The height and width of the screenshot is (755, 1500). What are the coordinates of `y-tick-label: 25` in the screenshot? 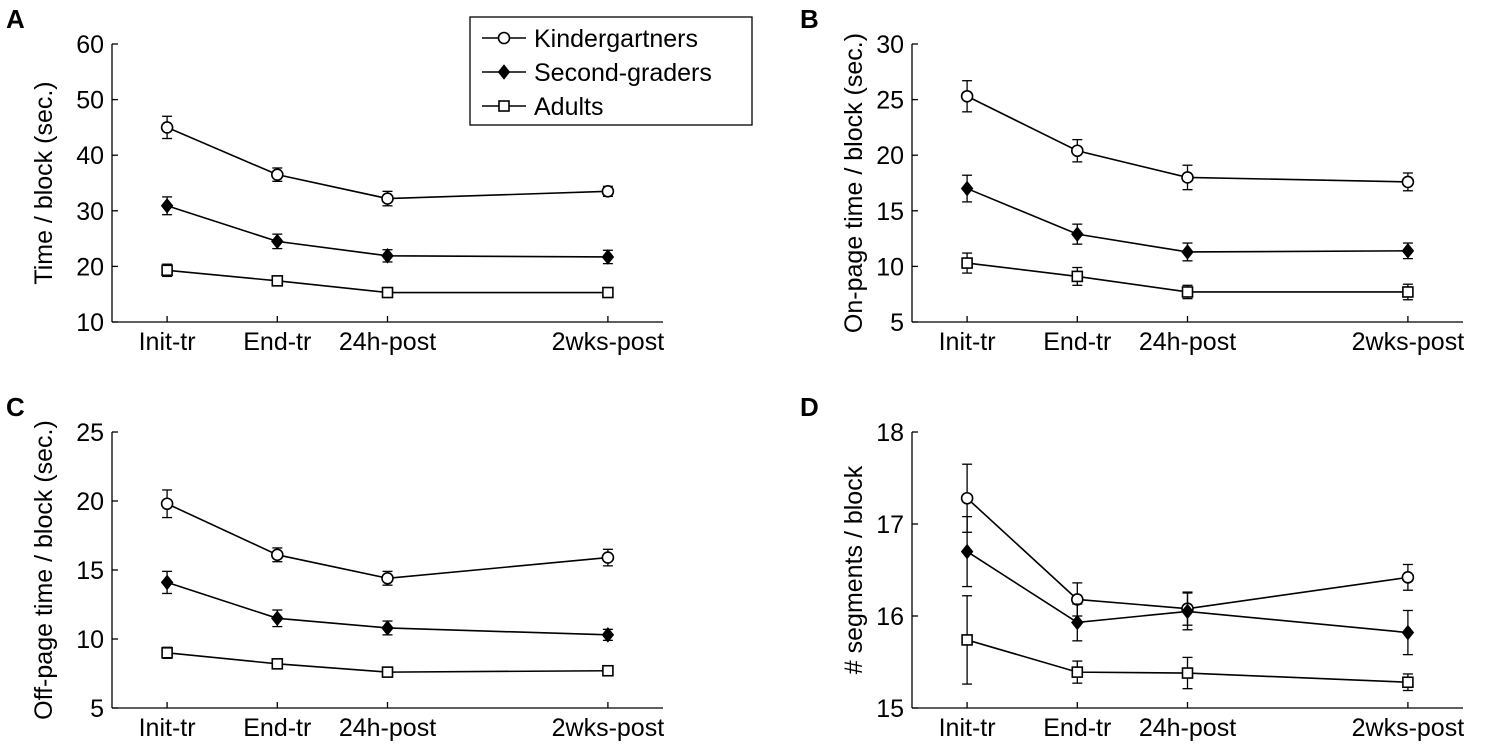 It's located at (90, 433).